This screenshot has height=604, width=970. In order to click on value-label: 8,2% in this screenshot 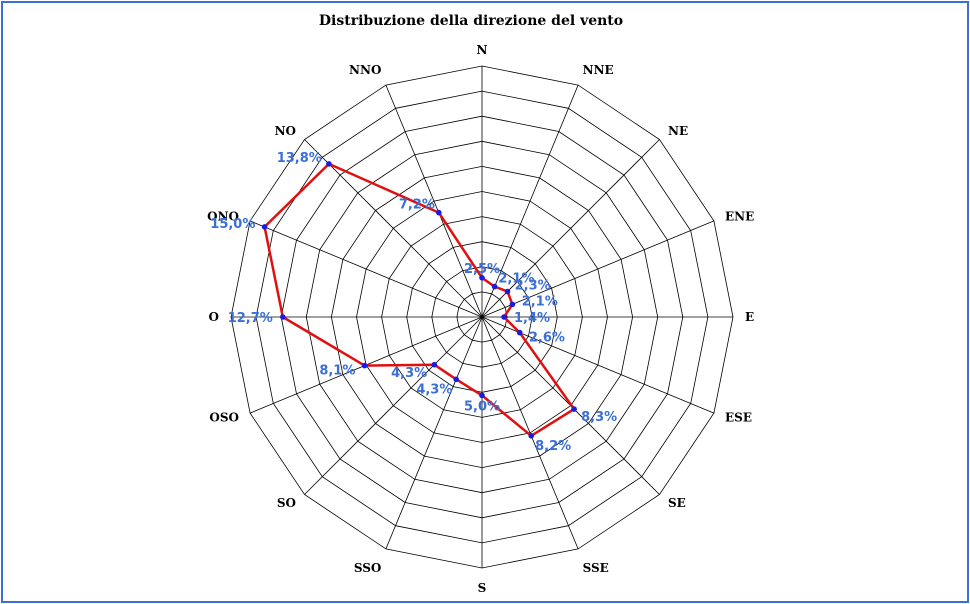, I will do `click(553, 446)`.